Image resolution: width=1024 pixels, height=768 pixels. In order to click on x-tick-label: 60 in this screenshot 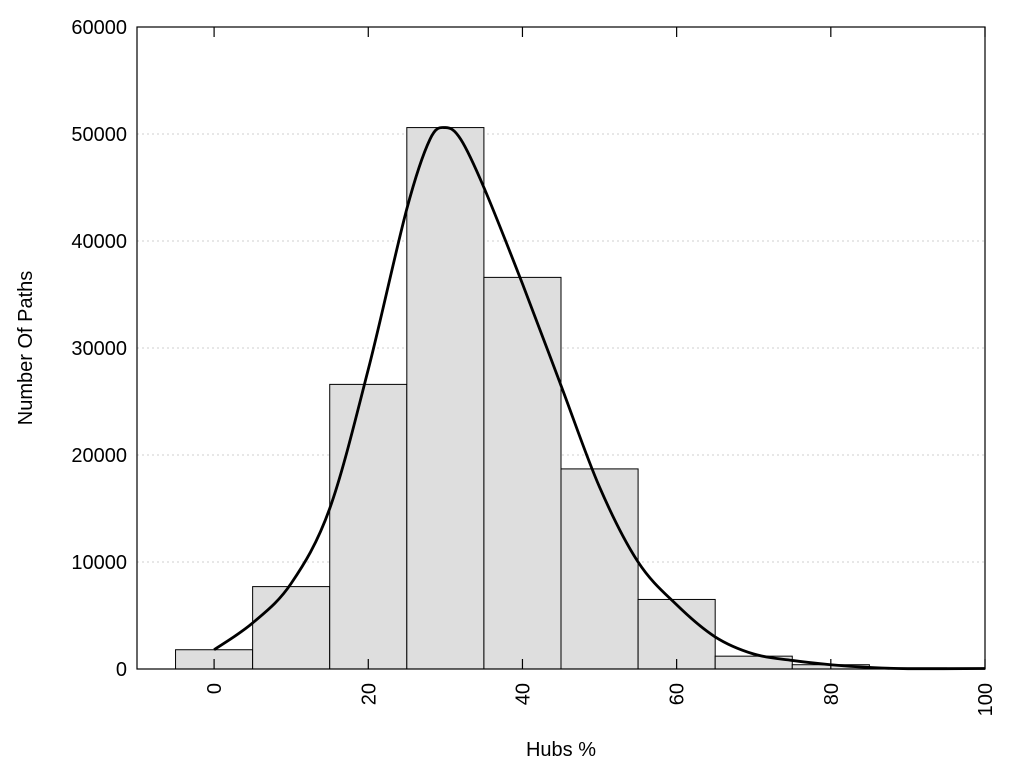, I will do `click(678, 694)`.